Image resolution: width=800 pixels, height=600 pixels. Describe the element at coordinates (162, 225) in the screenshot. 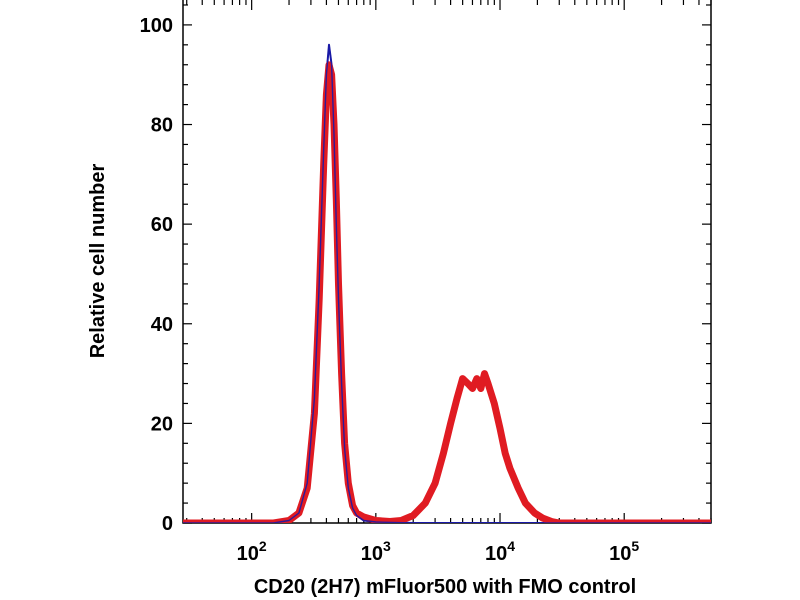

I see `y-tick-label: 60` at that location.